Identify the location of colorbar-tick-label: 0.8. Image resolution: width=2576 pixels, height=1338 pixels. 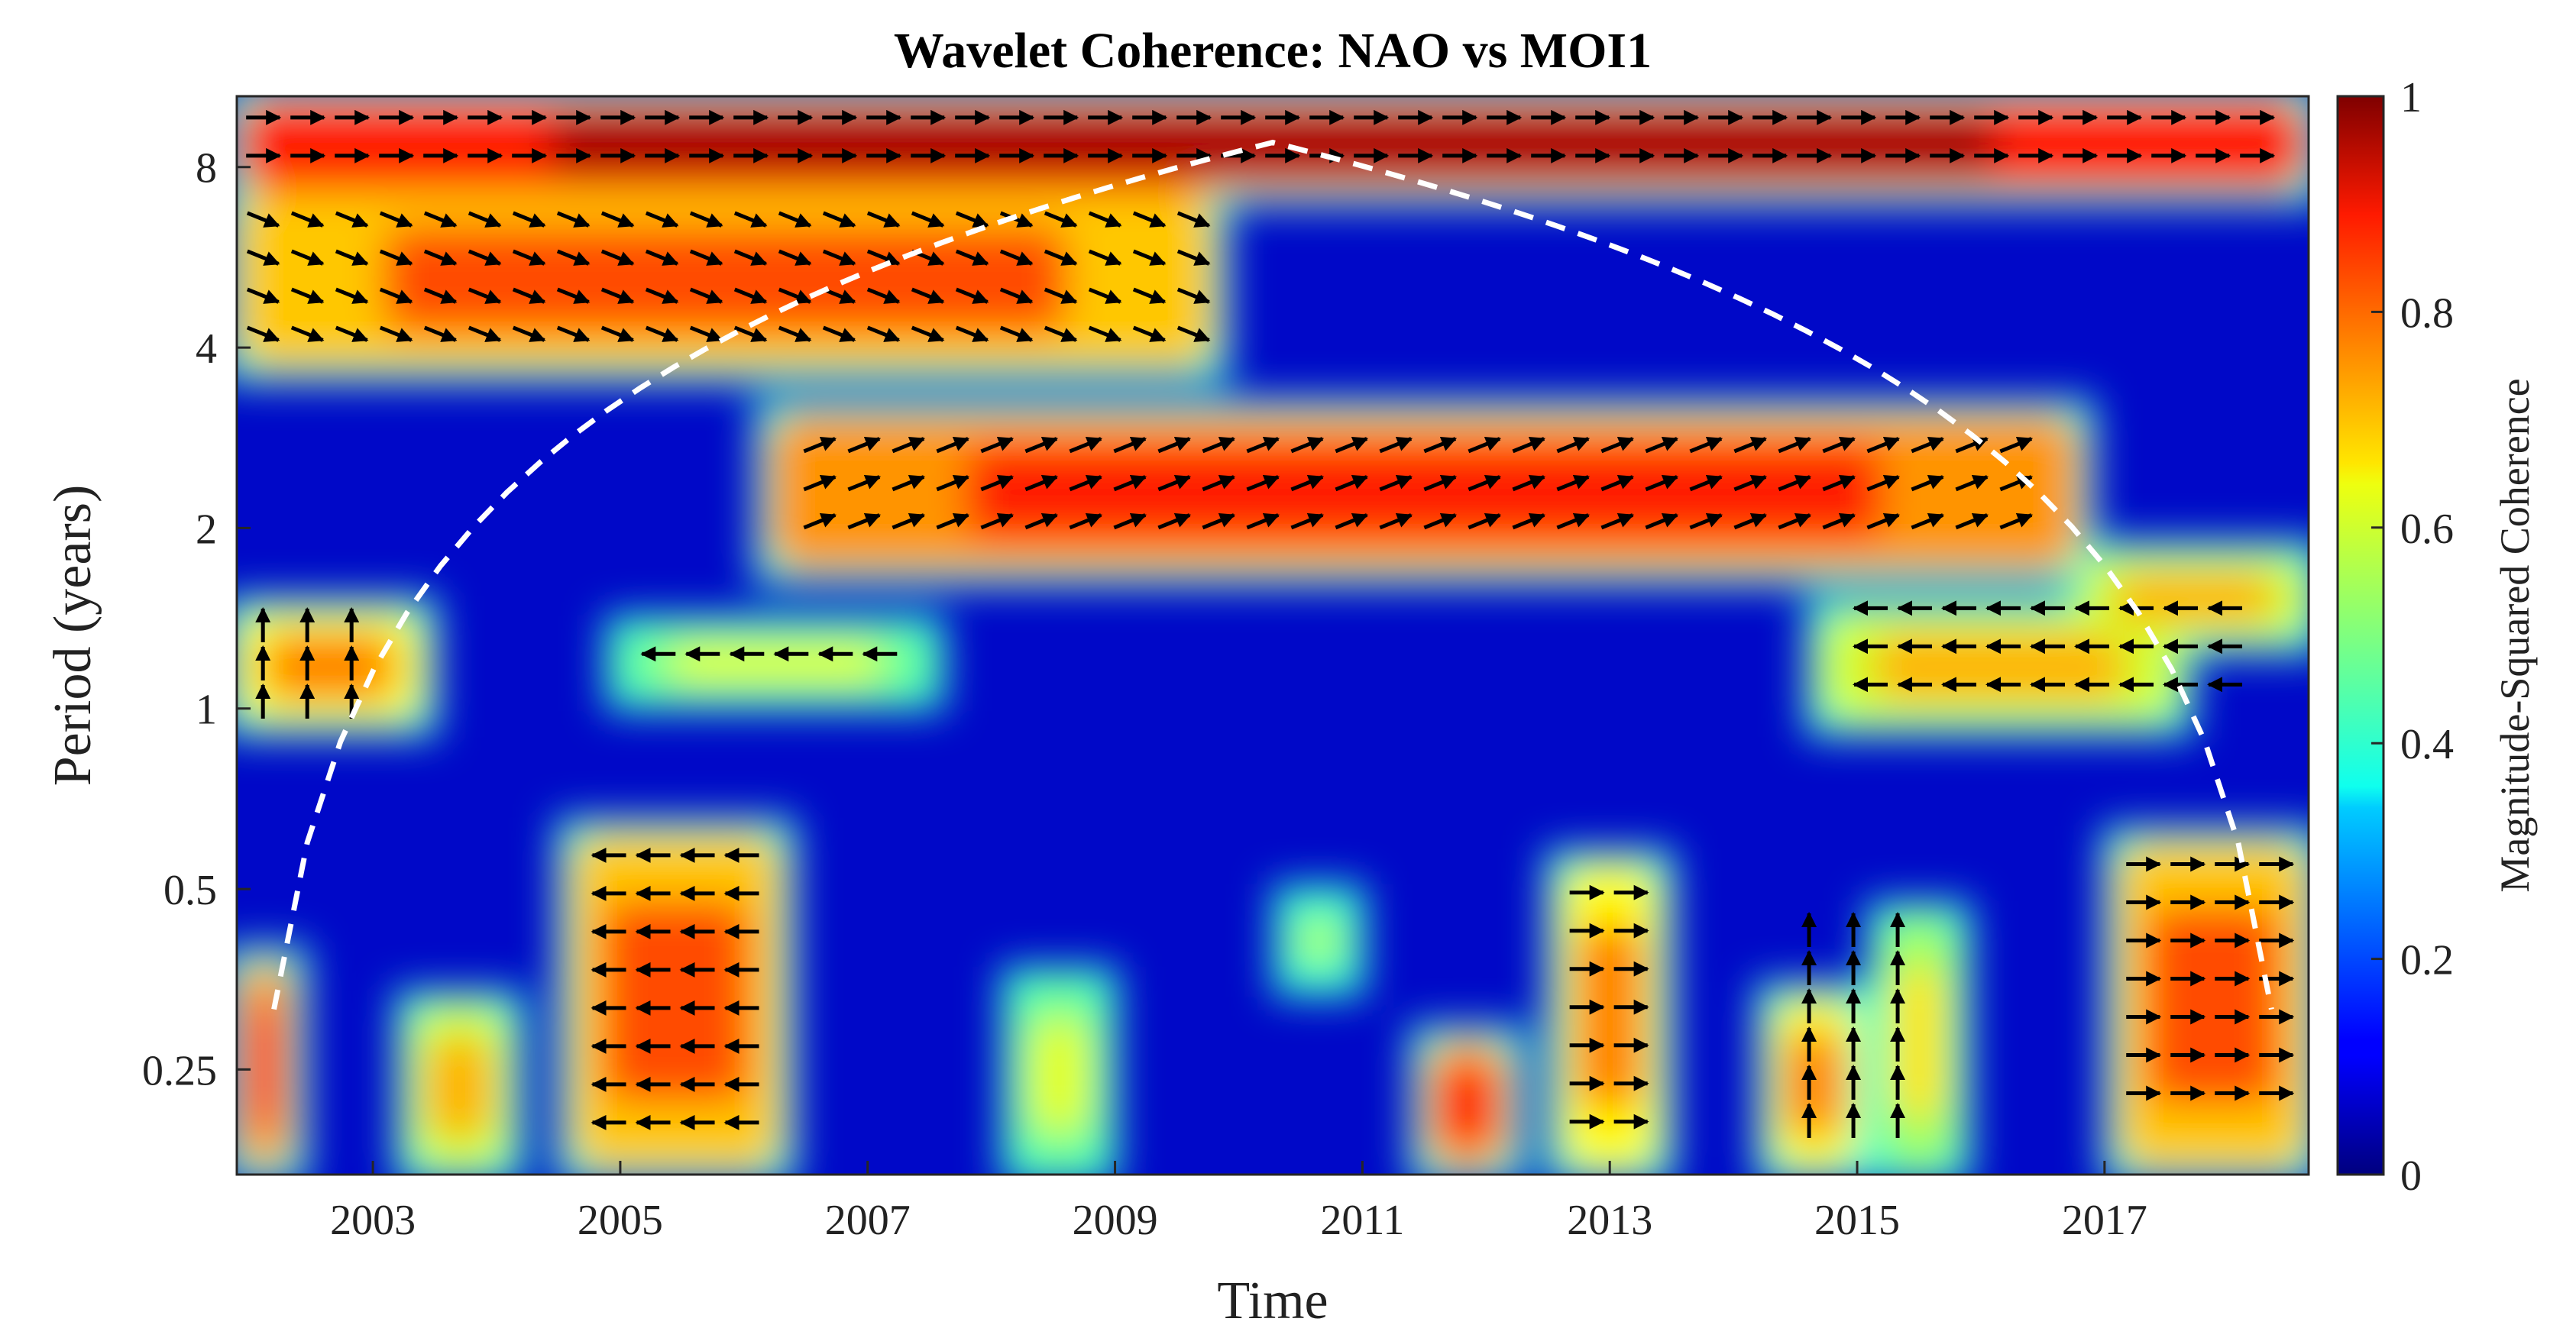
(2427, 313).